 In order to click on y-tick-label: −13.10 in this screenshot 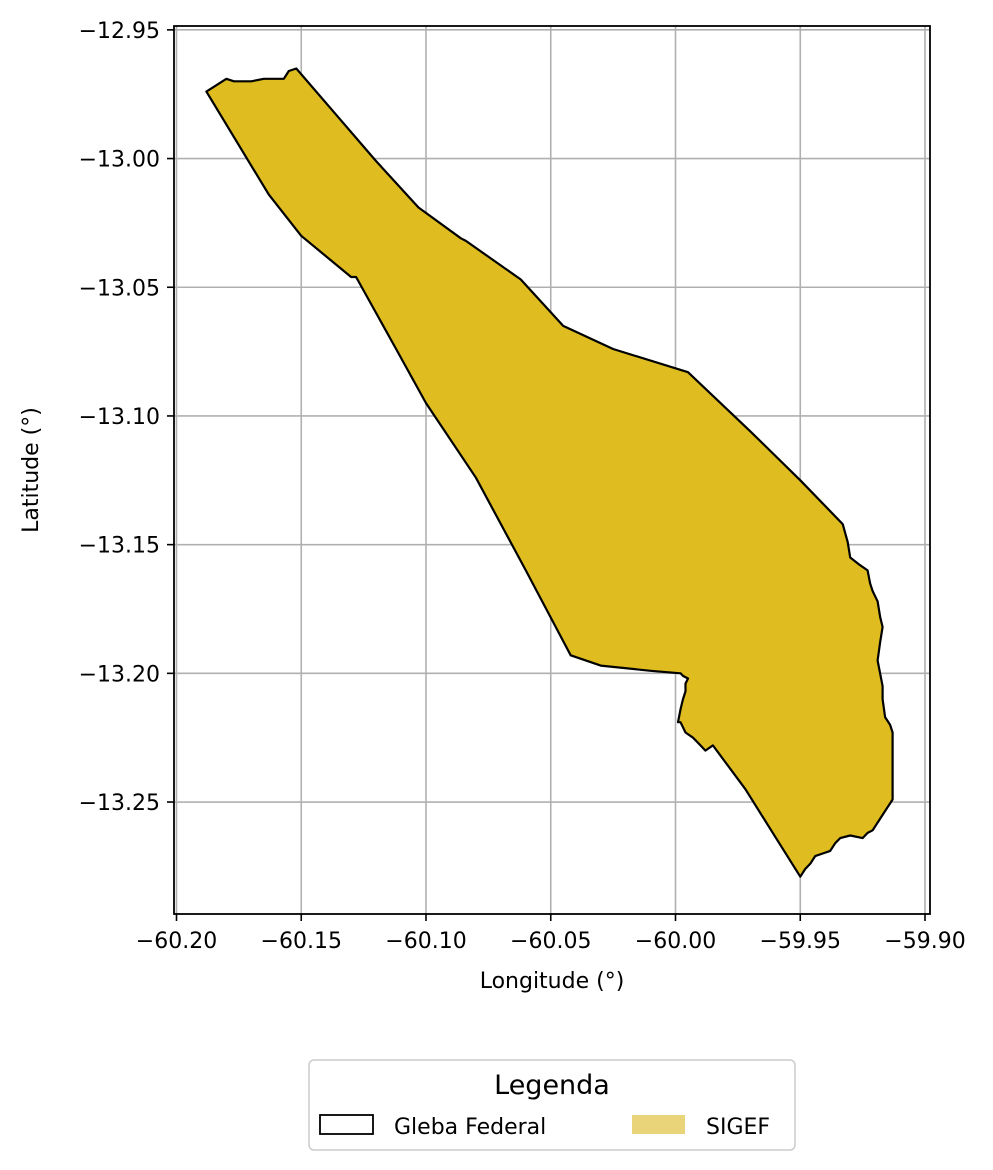, I will do `click(119, 417)`.